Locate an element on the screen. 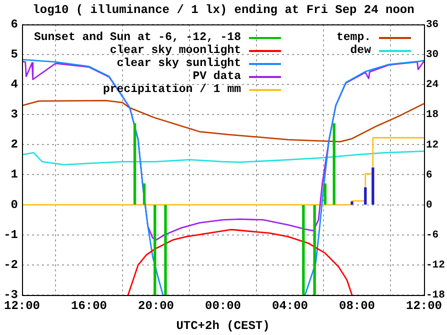 The image size is (447, 335). y2-tick-label: -12 is located at coordinates (435, 266).